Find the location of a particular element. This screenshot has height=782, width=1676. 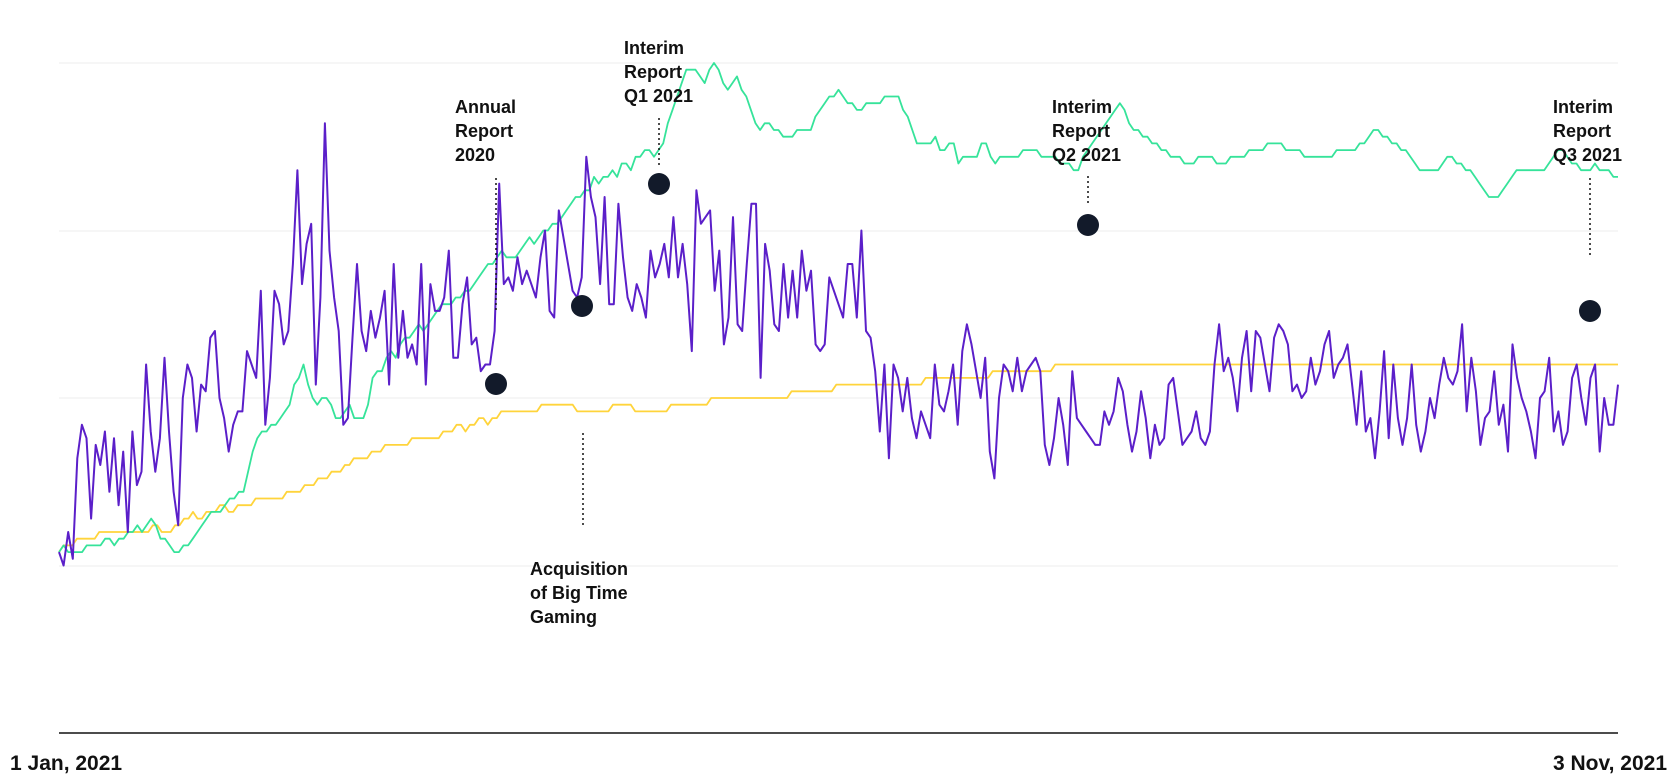

x-tick-label-end: 3 Nov, 2021 is located at coordinates (1610, 763).